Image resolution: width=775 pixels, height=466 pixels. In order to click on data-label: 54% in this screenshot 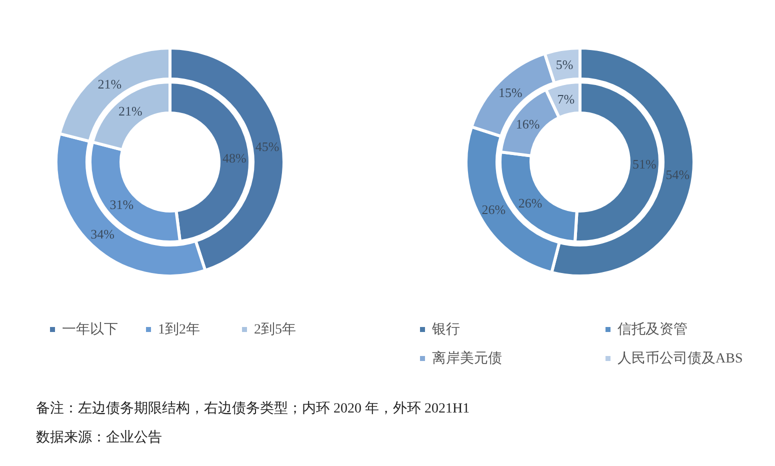, I will do `click(678, 174)`.